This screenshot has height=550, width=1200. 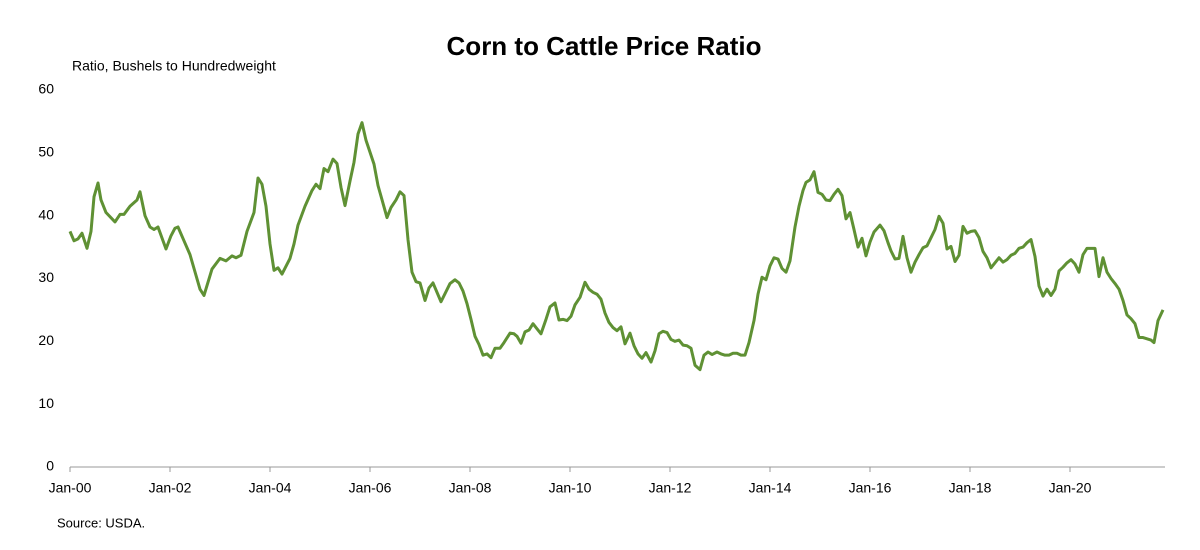 I want to click on x-tick-label: Jan-18, so click(x=970, y=488).